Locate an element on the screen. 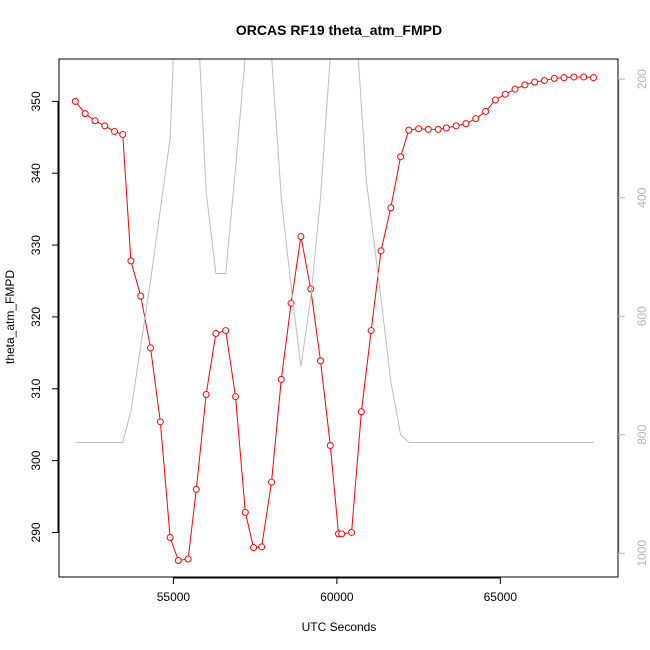 The image size is (650, 650). x-tick-label: 65000 is located at coordinates (501, 597).